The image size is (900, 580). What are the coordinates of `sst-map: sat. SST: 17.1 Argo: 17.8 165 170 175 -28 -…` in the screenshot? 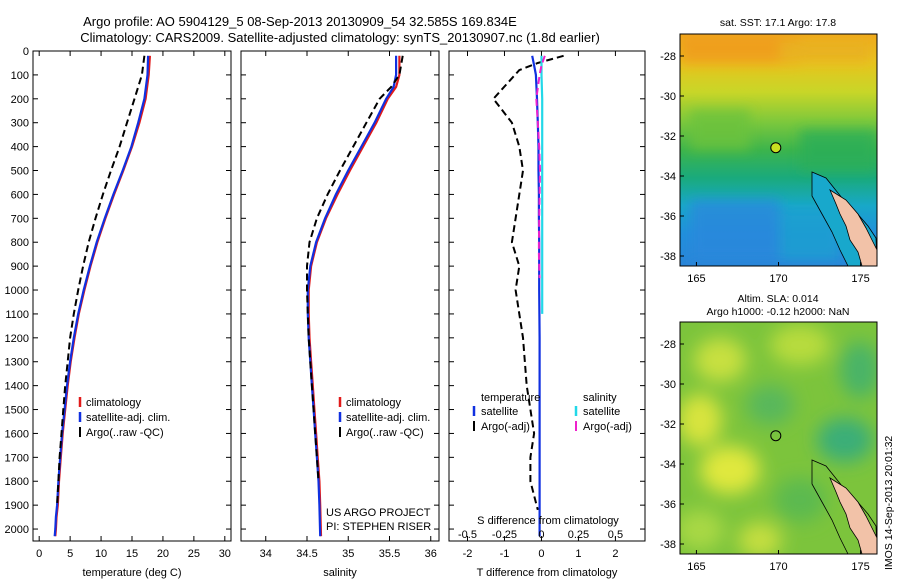 It's located at (769, 151).